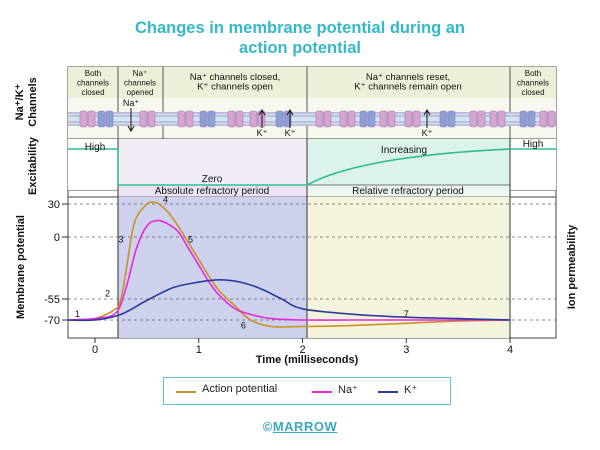 The width and height of the screenshot is (600, 450). I want to click on phase-number-label: 4, so click(165, 199).